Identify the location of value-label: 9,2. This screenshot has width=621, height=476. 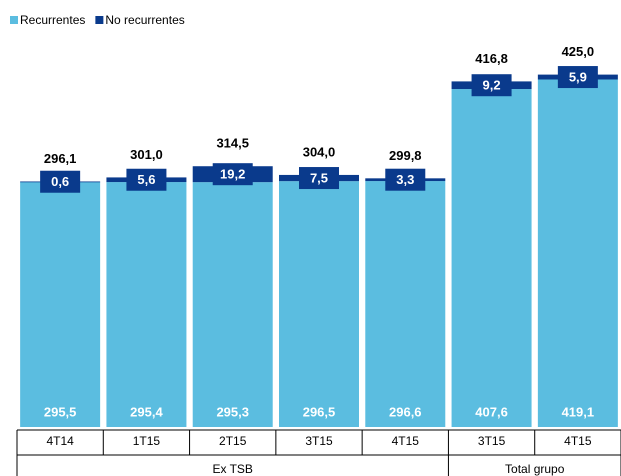
(492, 85).